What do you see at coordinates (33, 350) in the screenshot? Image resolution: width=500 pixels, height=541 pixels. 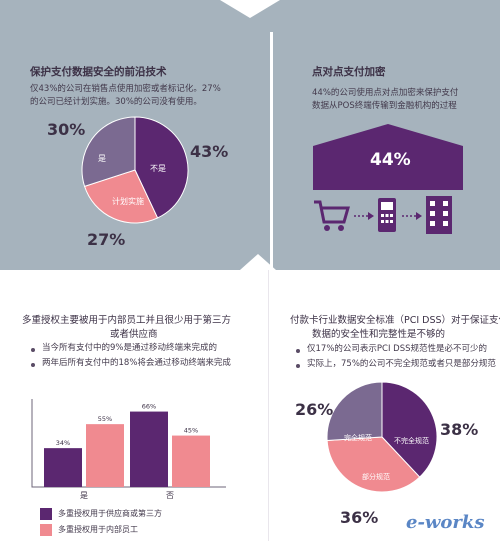 I see `panel3-bullet1-dot` at bounding box center [33, 350].